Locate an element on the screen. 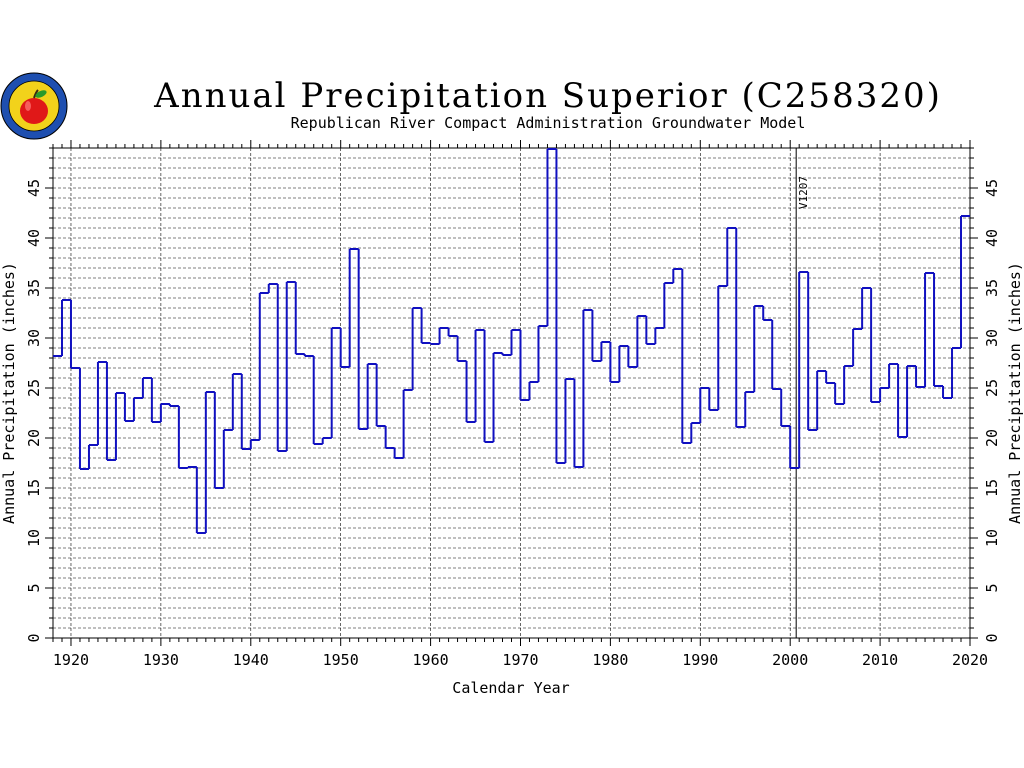 This screenshot has height=768, width=1024. y-tick-label-right: 30 is located at coordinates (992, 338).